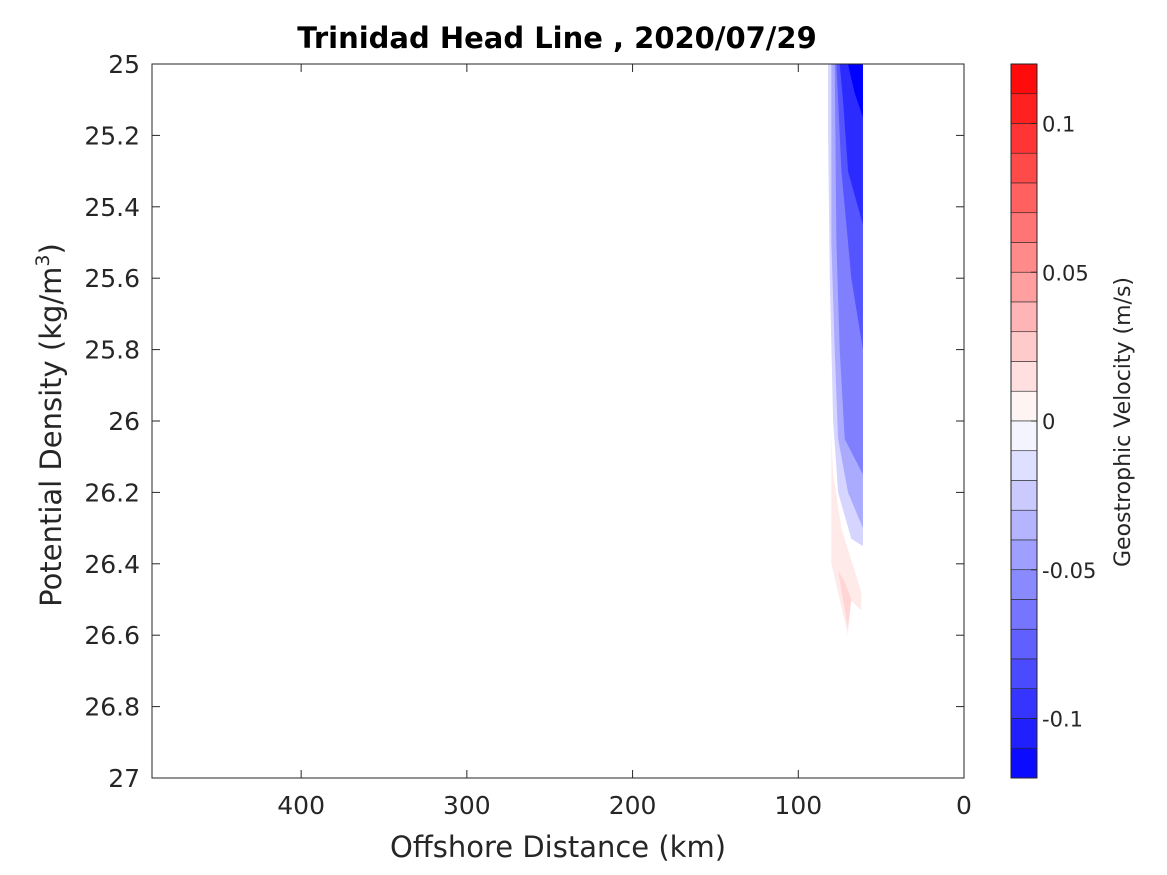  What do you see at coordinates (112, 635) in the screenshot?
I see `y-tick-label: 26.6` at bounding box center [112, 635].